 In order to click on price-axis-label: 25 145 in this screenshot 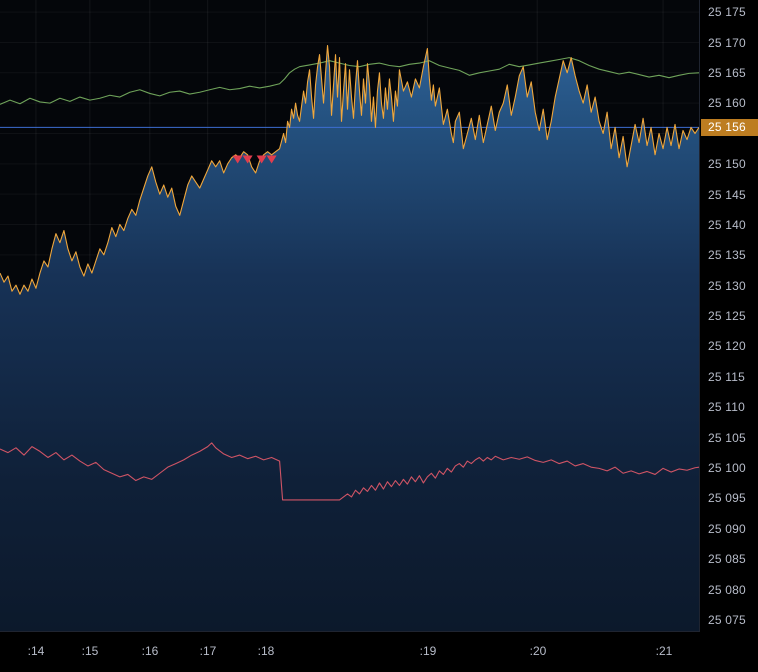, I will do `click(727, 194)`.